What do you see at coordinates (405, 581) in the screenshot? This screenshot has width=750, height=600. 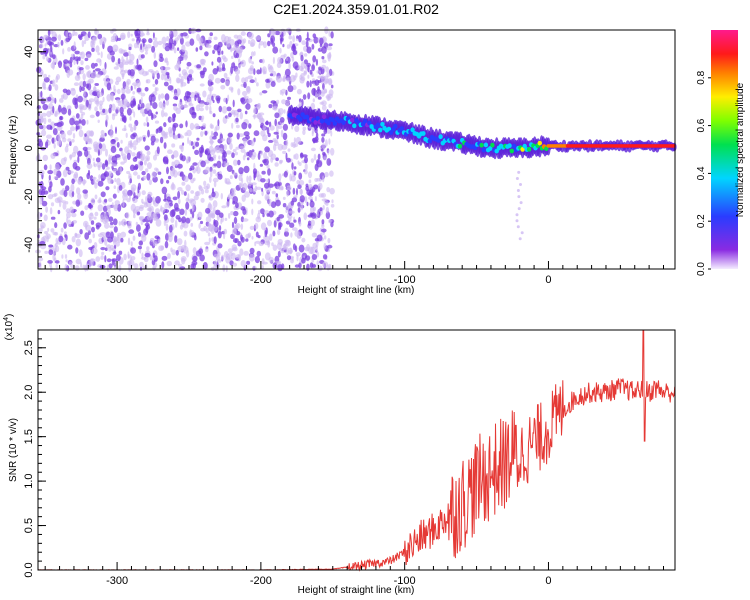 I see `x-tick-label: -100` at bounding box center [405, 581].